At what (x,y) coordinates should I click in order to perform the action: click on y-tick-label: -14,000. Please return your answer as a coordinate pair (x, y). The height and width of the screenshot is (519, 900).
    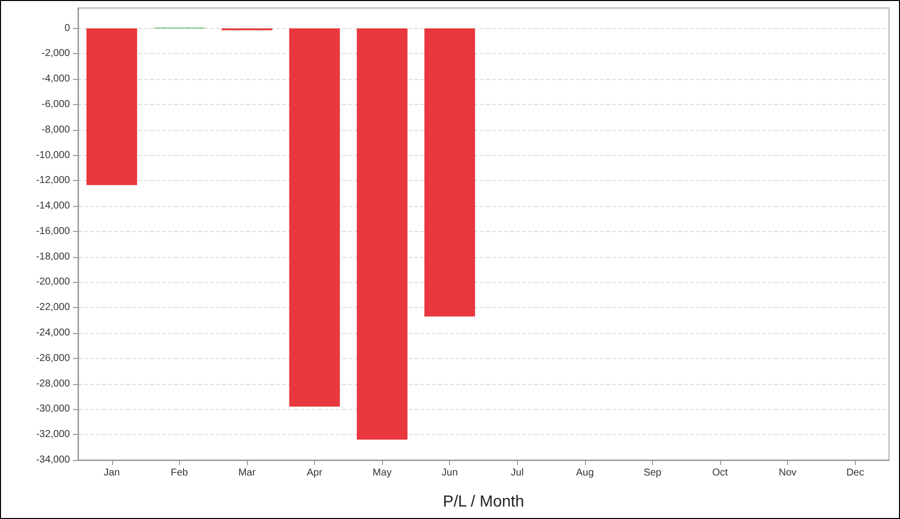
    Looking at the image, I should click on (53, 206).